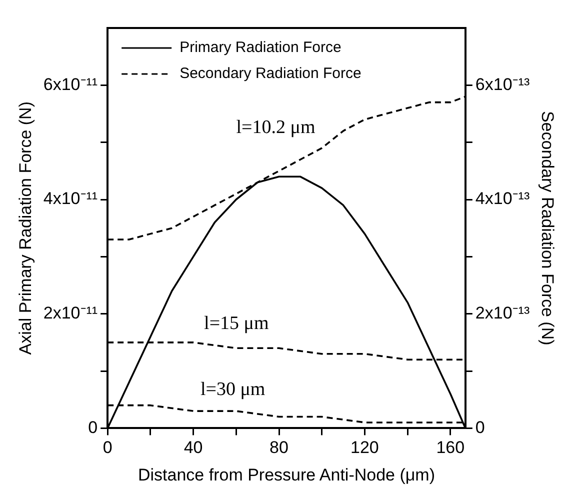 This screenshot has height=500, width=573. Describe the element at coordinates (450, 448) in the screenshot. I see `x-tick-label: 160` at that location.